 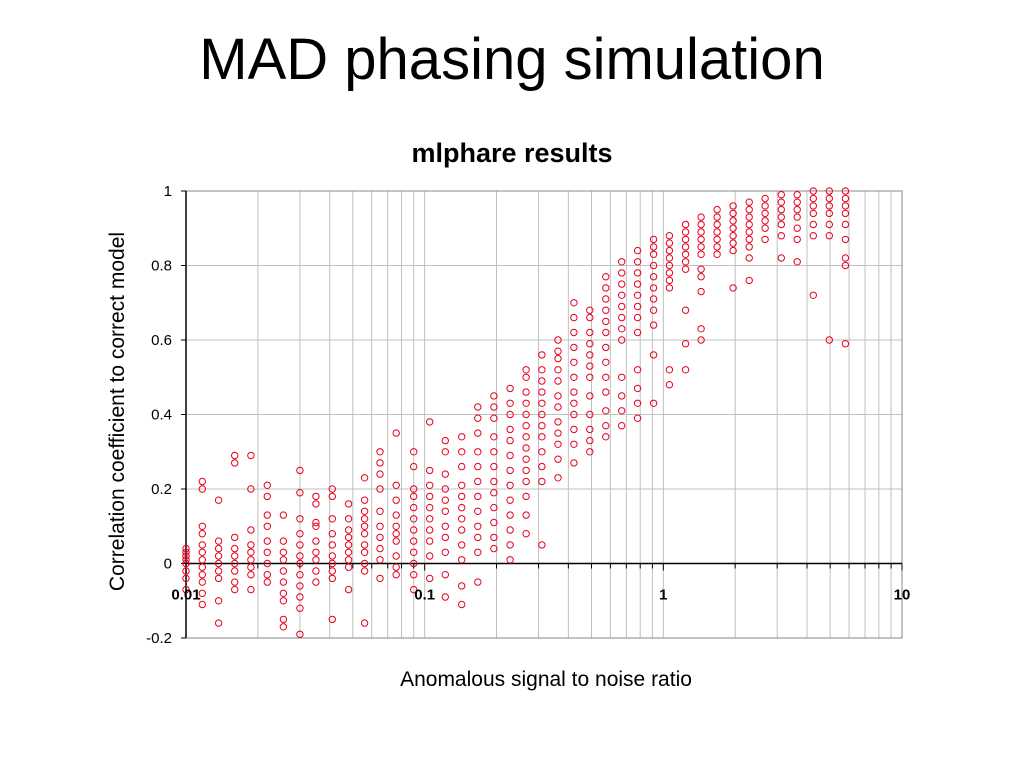 I want to click on y-tick-label: 0.4, so click(x=161, y=415).